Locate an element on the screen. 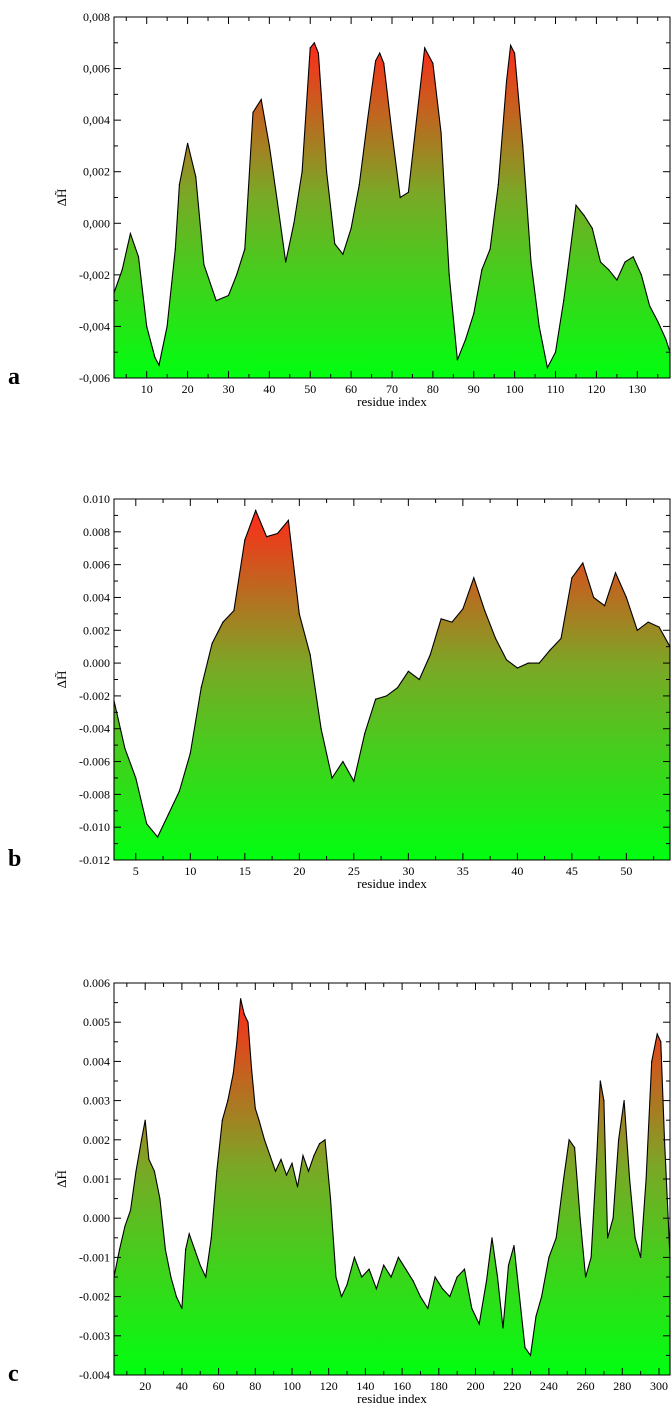  x-tick-label: 40 is located at coordinates (269, 389).